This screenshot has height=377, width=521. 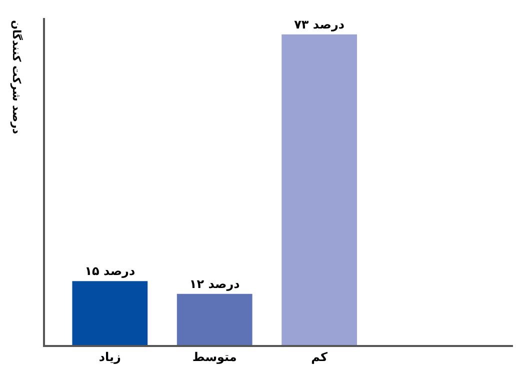 What do you see at coordinates (319, 24) in the screenshot?
I see `data-label: ۷۳ درصد` at bounding box center [319, 24].